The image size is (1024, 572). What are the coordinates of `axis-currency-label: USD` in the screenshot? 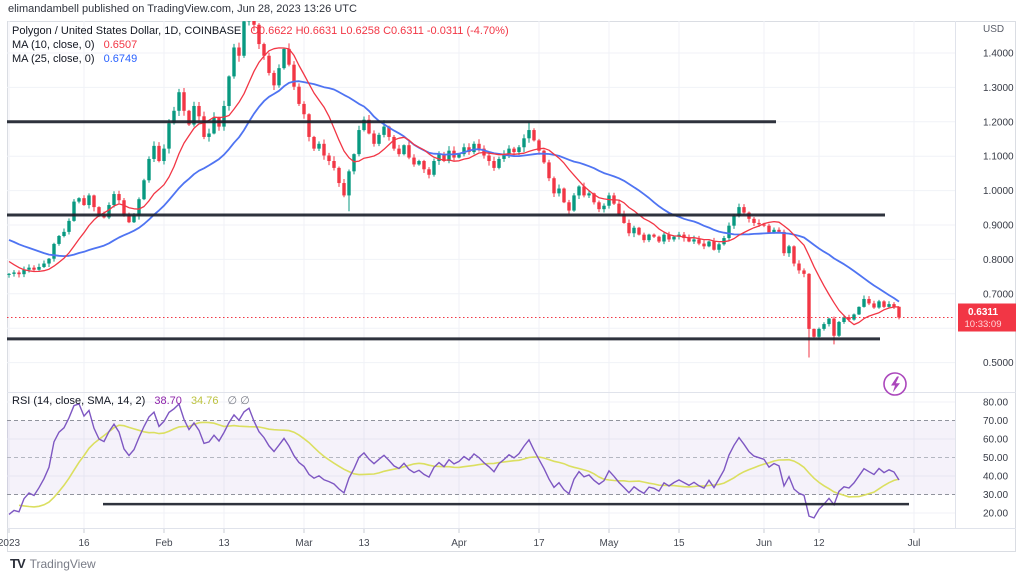 It's located at (993, 29).